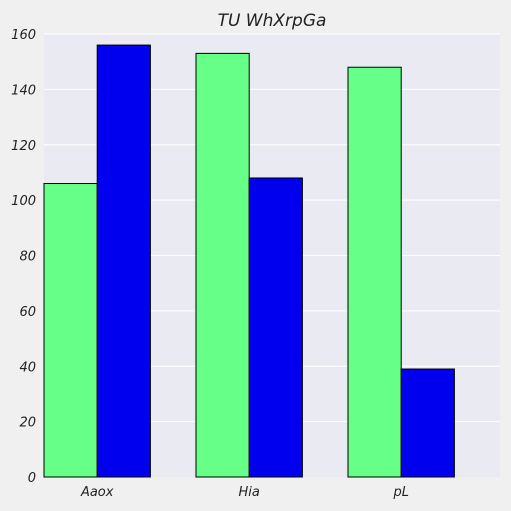 This screenshot has width=511, height=511. I want to click on y-tick-label: 120, so click(23, 146).